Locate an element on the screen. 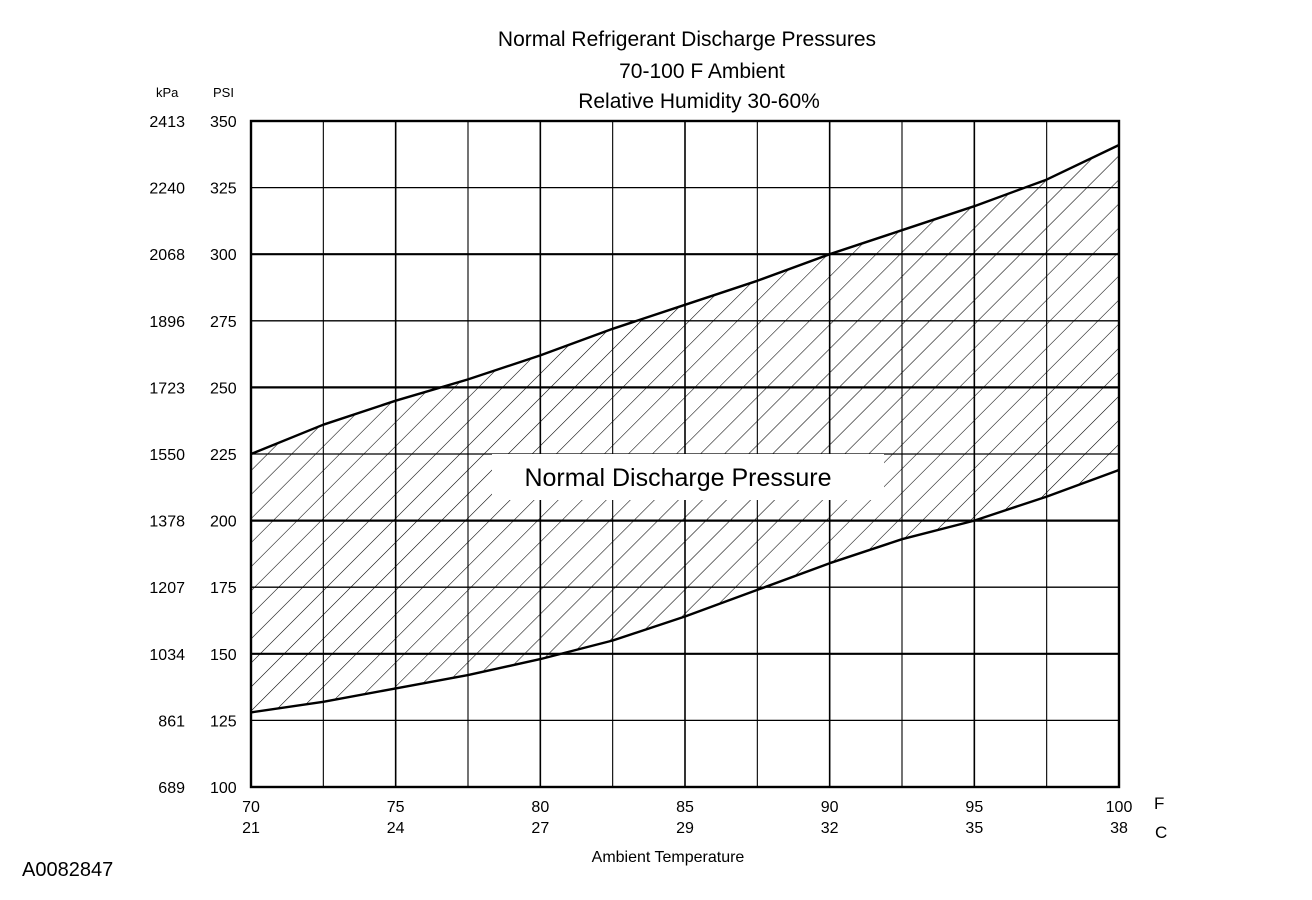 The height and width of the screenshot is (900, 1312). y-tick-kpa-861: 861 is located at coordinates (171, 721).